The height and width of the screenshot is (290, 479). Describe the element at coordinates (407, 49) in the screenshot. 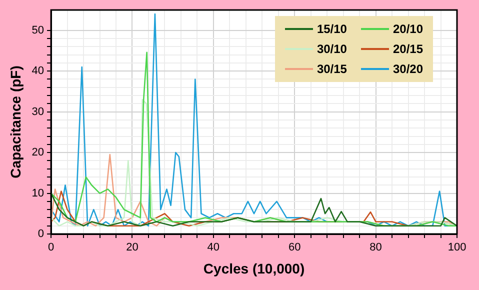

I see `legend-label: 20/15` at that location.